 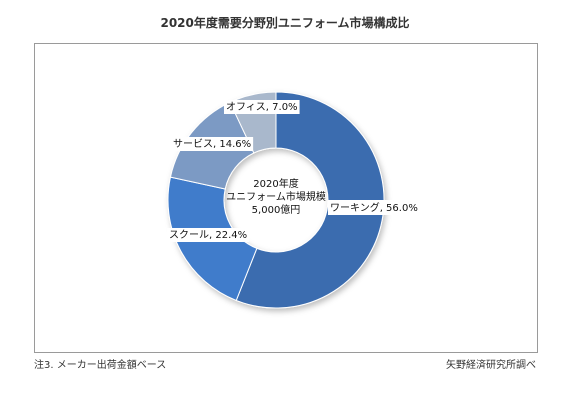 What do you see at coordinates (285, 23) in the screenshot?
I see `chart-title: 2020年度需要分野別ユニフォーム市場構成比` at bounding box center [285, 23].